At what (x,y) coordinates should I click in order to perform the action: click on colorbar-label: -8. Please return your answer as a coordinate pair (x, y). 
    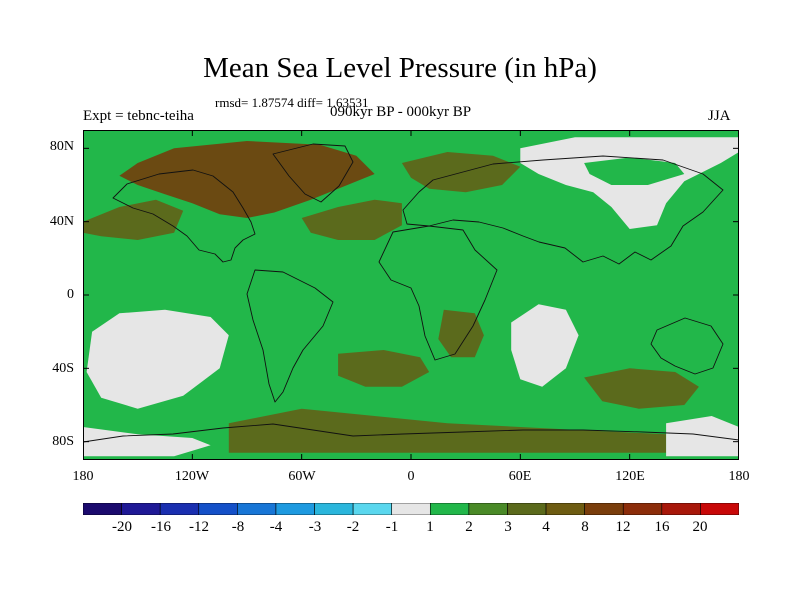
    Looking at the image, I should click on (238, 527).